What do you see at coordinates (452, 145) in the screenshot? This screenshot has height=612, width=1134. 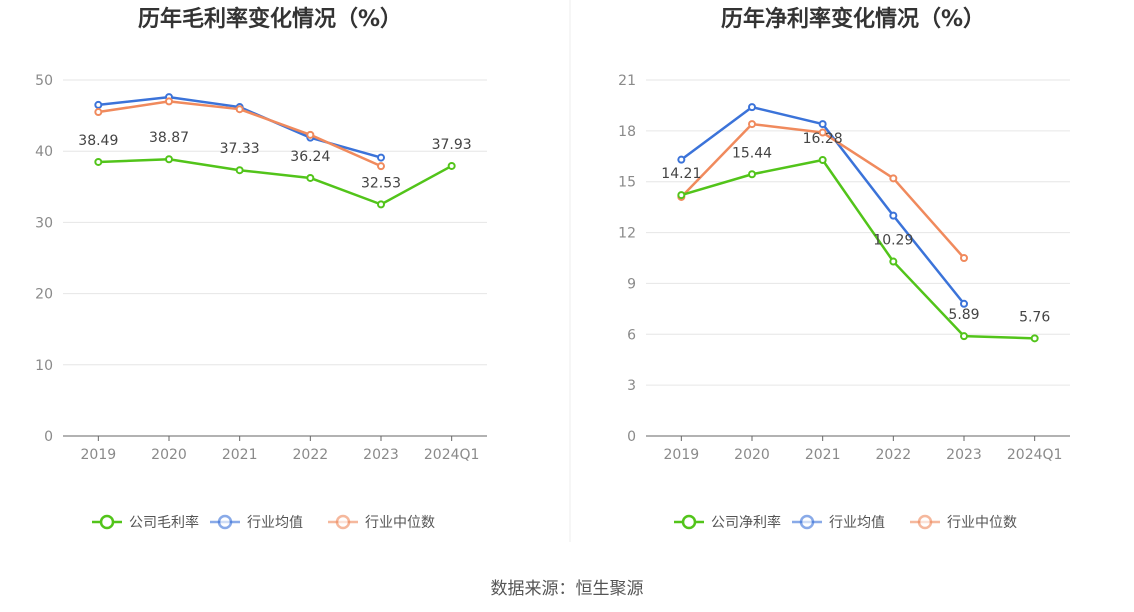 I see `data-label: 37.93` at bounding box center [452, 145].